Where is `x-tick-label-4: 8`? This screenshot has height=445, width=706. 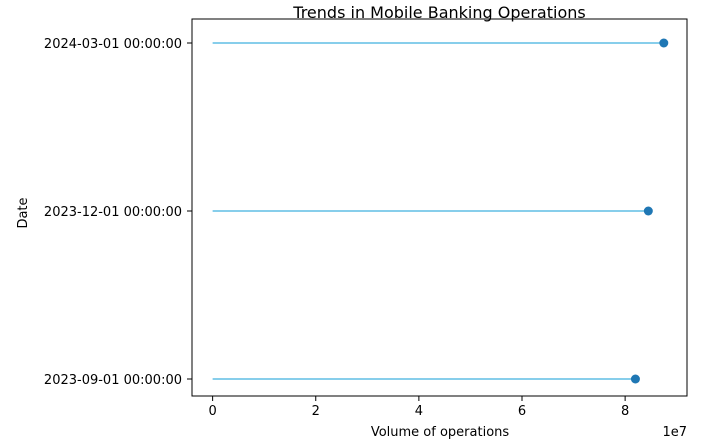 x-tick-label-4: 8 is located at coordinates (625, 411).